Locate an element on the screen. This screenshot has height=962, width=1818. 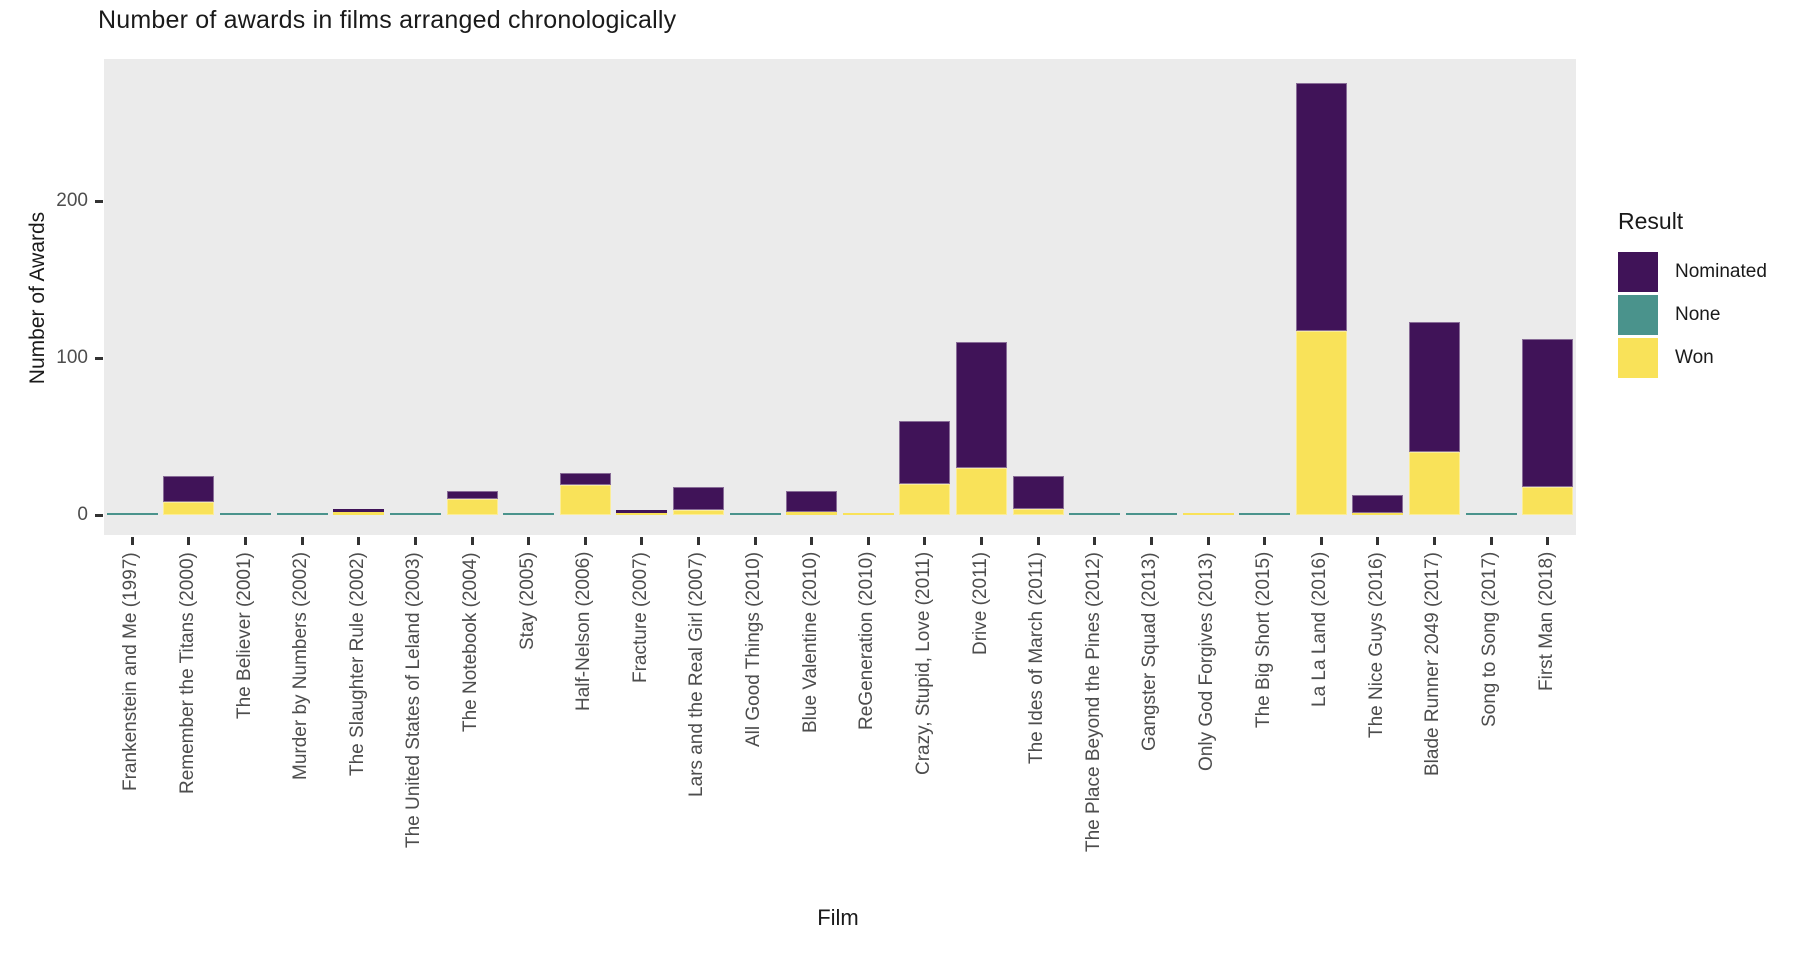
legend-title: Result is located at coordinates (1651, 221).